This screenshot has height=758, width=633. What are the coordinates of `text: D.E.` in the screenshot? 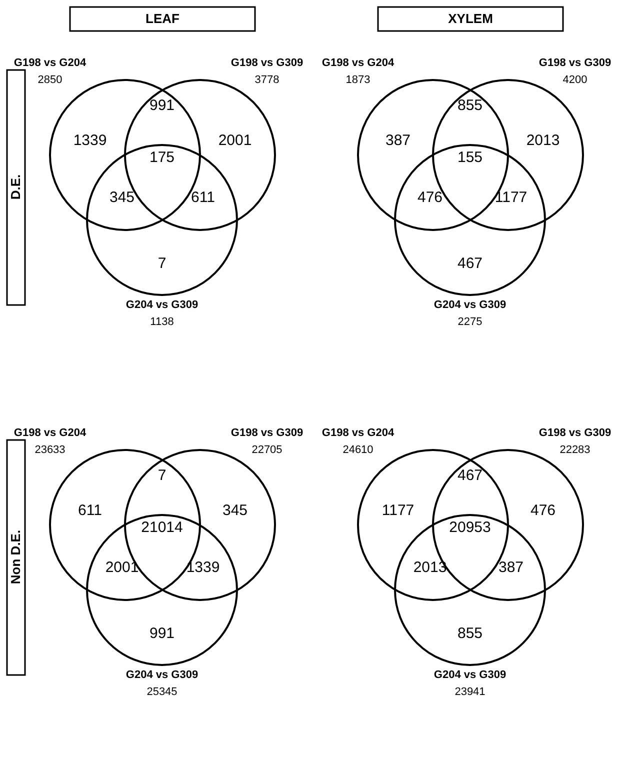 It's located at (15, 187).